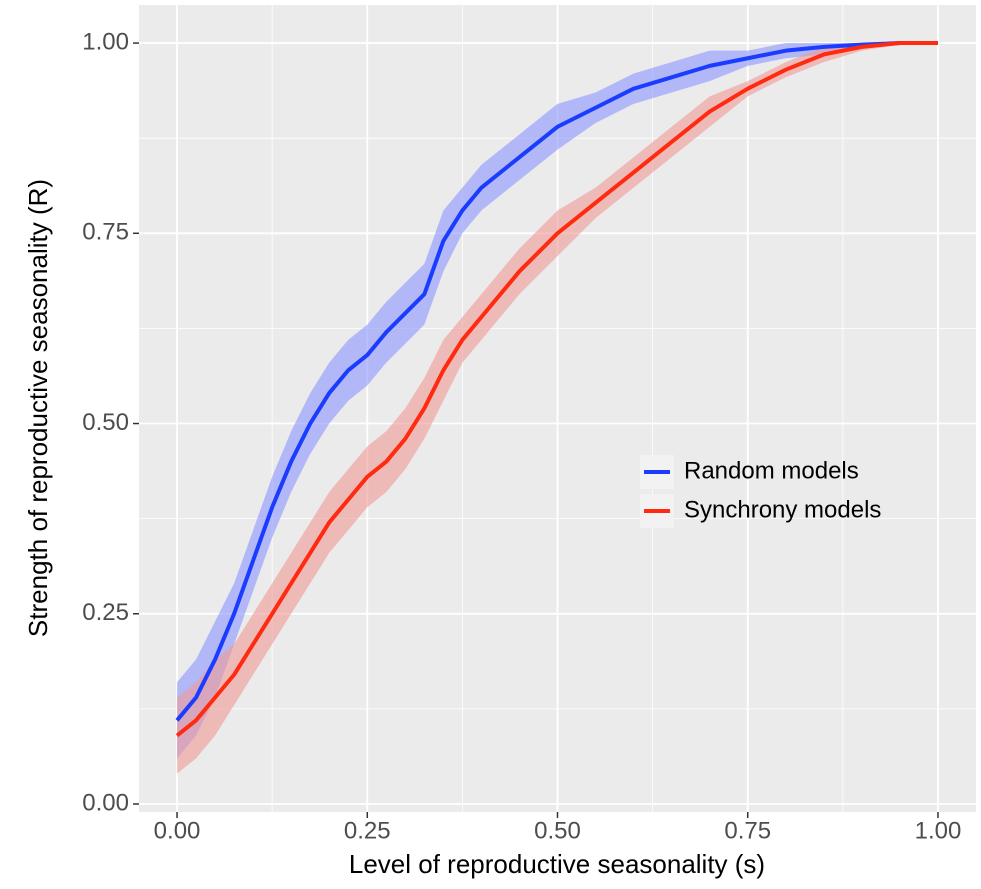 Image resolution: width=981 pixels, height=889 pixels. I want to click on x-axis-title: Level of reproductive seasonality (s), so click(557, 864).